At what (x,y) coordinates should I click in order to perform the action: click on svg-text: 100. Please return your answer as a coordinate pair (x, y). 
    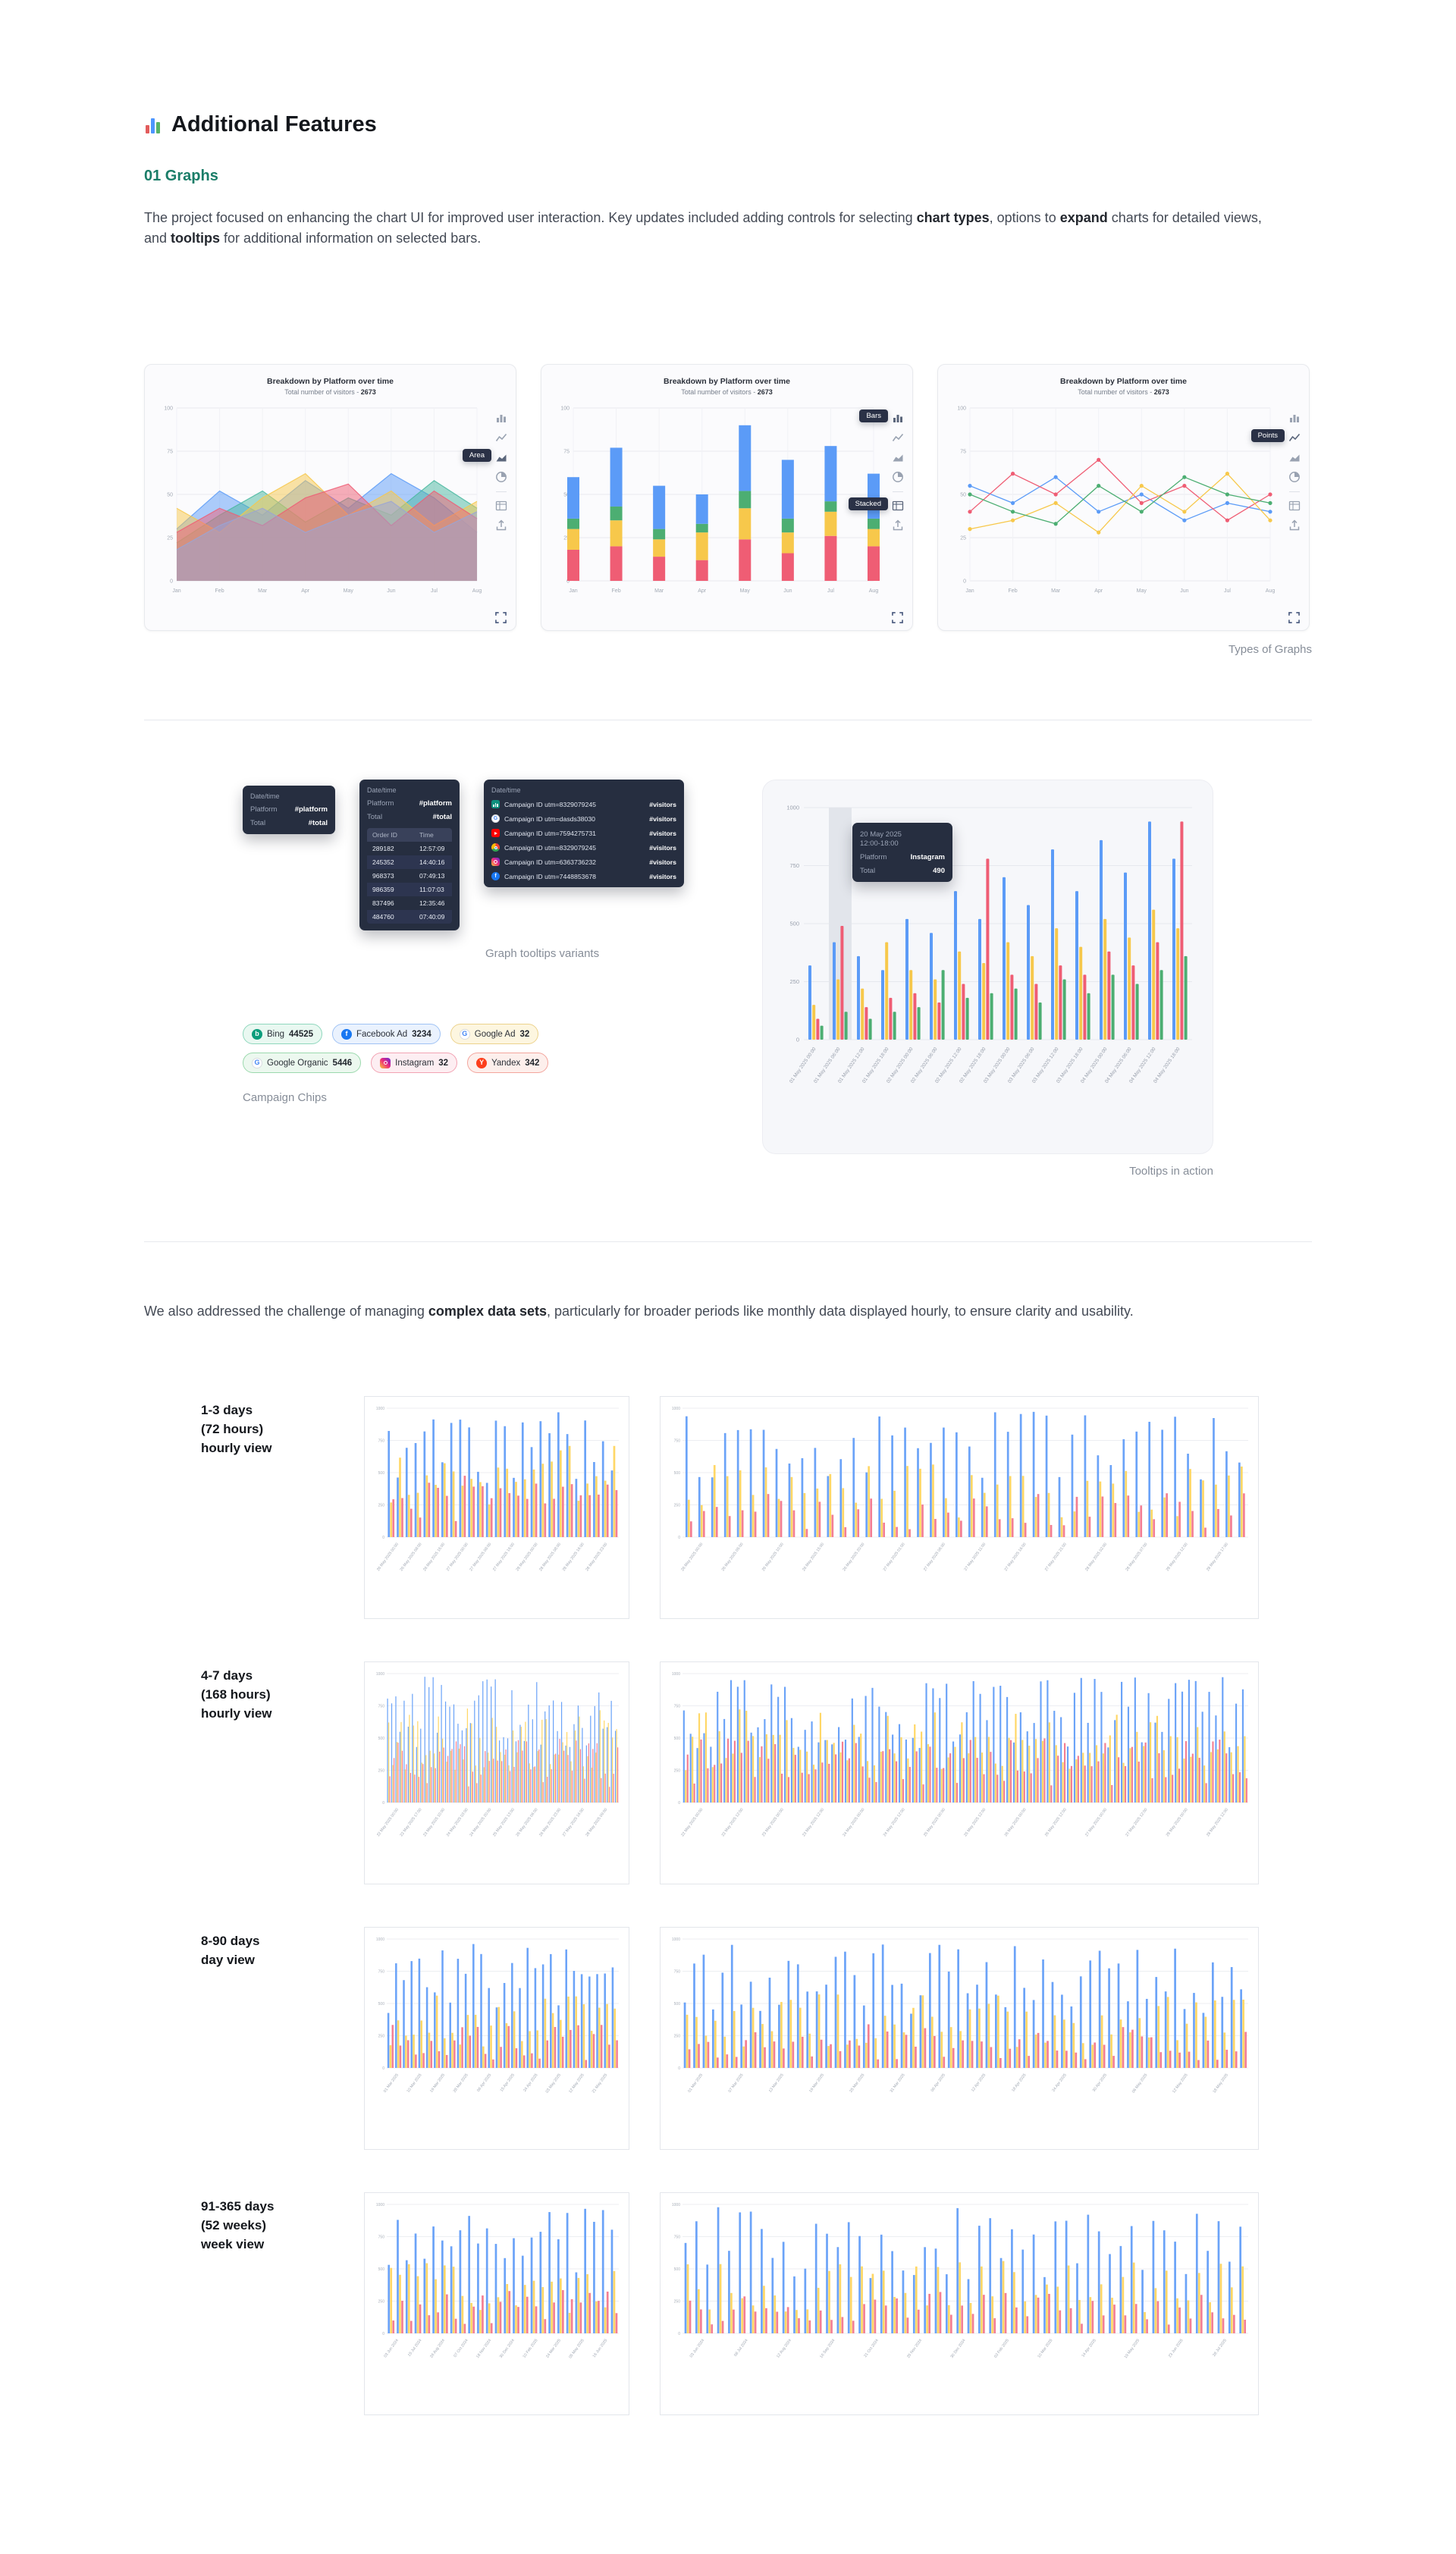
    Looking at the image, I should click on (565, 409).